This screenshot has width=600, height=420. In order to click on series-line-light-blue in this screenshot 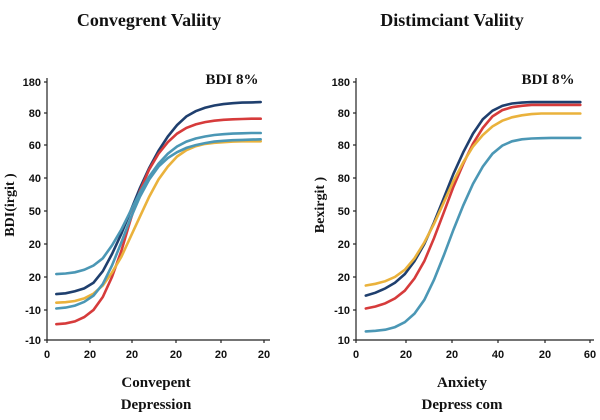, I will do `click(158, 224)`.